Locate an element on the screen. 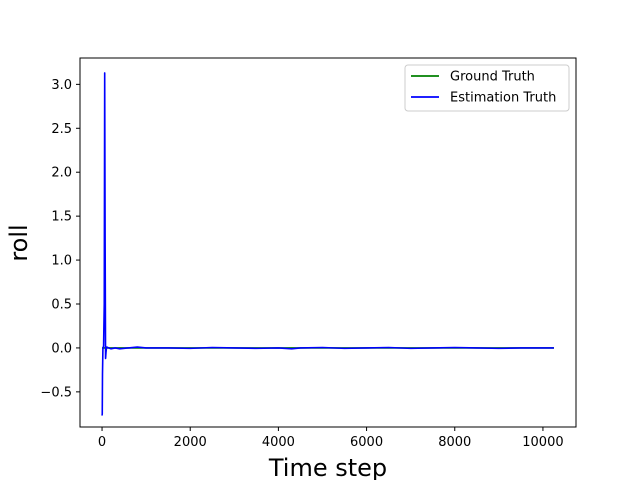  x-tick-label: 4000 is located at coordinates (278, 442).